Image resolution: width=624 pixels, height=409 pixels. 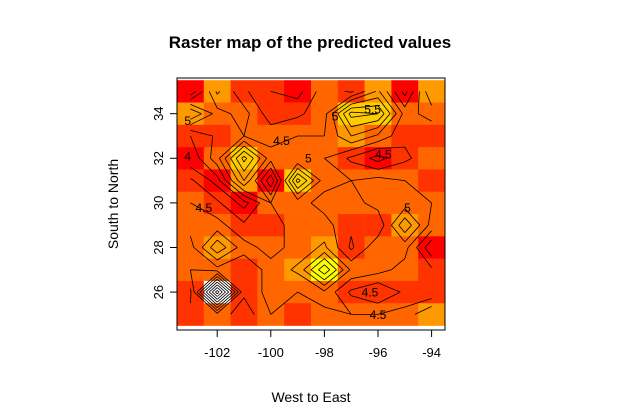 What do you see at coordinates (217, 352) in the screenshot?
I see `x-tick-label: -102` at bounding box center [217, 352].